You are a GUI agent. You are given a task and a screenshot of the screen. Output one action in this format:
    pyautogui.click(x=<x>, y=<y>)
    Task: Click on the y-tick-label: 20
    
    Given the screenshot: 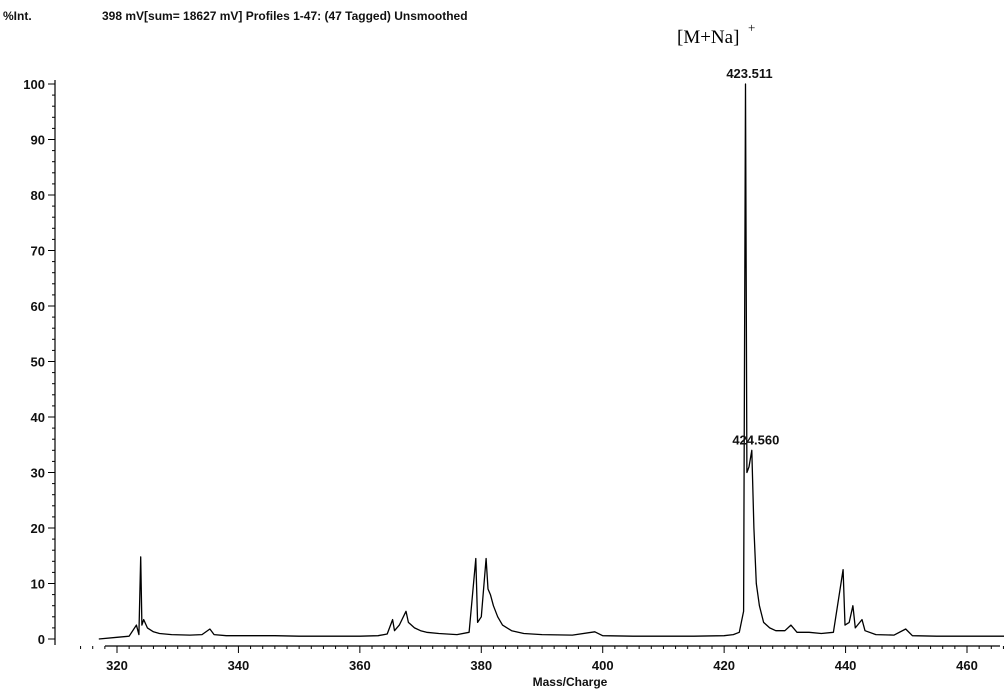 What is the action you would take?
    pyautogui.click(x=38, y=528)
    